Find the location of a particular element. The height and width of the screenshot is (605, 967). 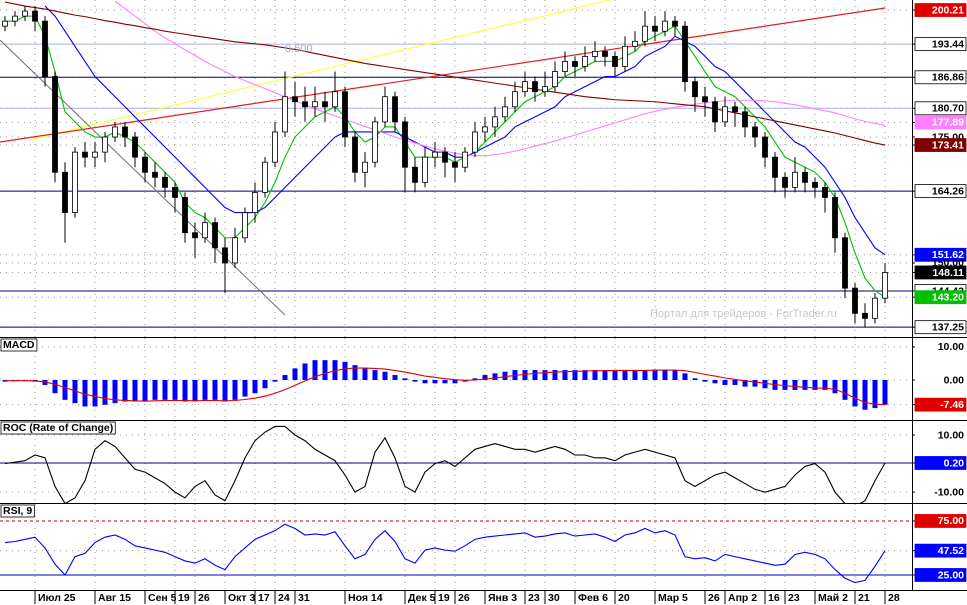

x-tick-label: Мар 5 is located at coordinates (673, 598).